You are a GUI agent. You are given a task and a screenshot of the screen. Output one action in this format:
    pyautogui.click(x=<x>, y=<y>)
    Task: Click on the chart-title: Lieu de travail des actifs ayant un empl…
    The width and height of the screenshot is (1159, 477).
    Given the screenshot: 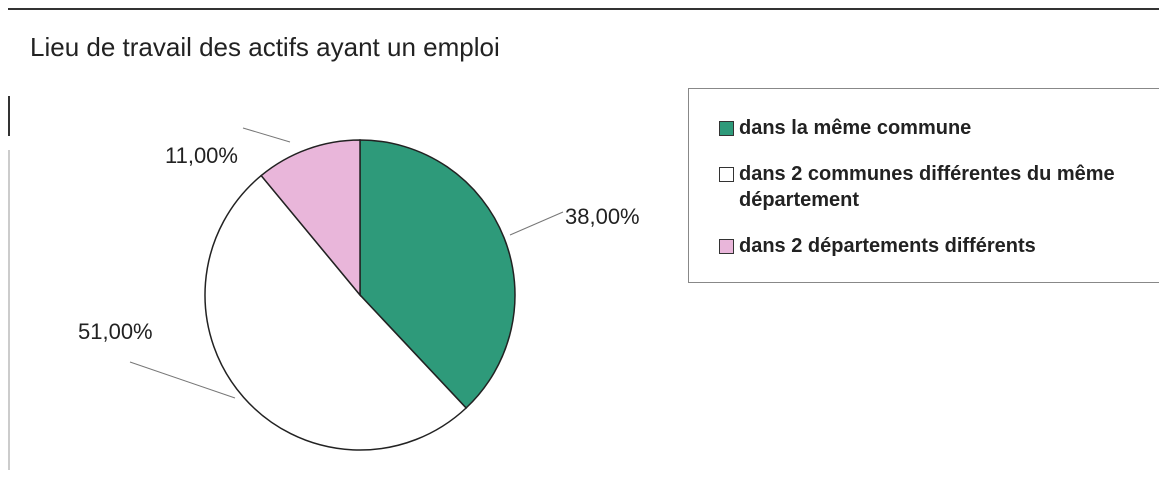 What is the action you would take?
    pyautogui.click(x=265, y=47)
    